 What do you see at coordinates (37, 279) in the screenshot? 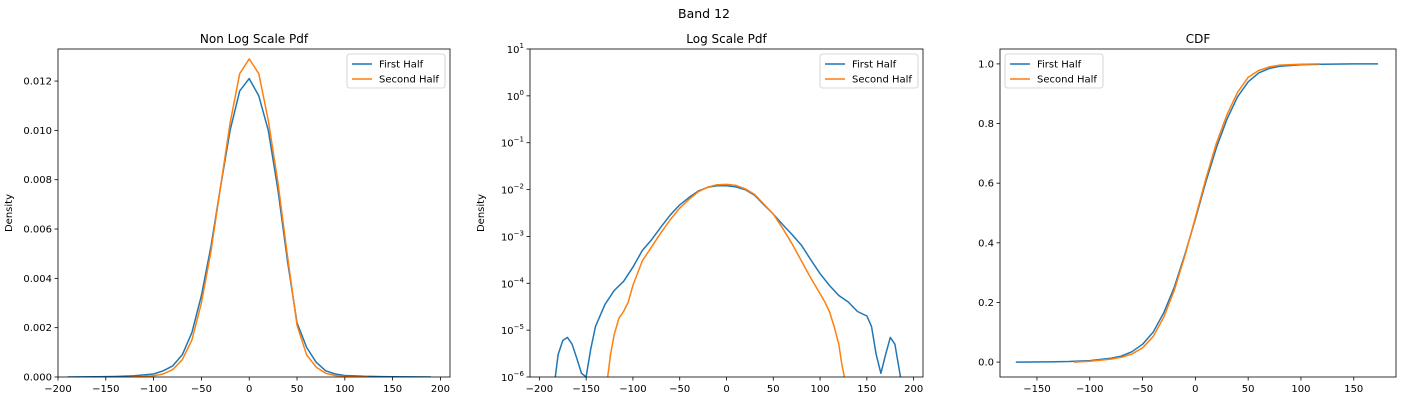
I see `y-tick-label: 0.004` at bounding box center [37, 279].